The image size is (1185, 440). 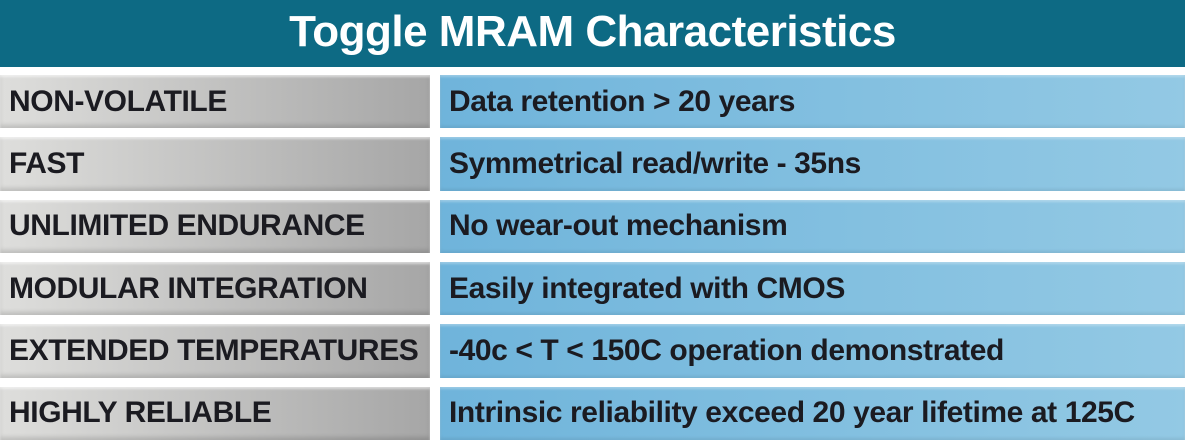 I want to click on row-value-cell: No wear-out mechanism, so click(x=812, y=226).